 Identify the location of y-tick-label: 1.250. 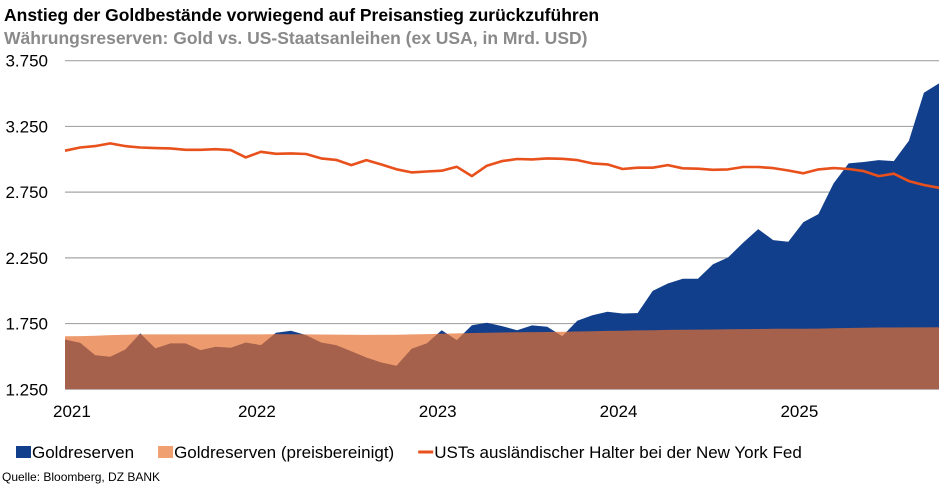
(26, 389).